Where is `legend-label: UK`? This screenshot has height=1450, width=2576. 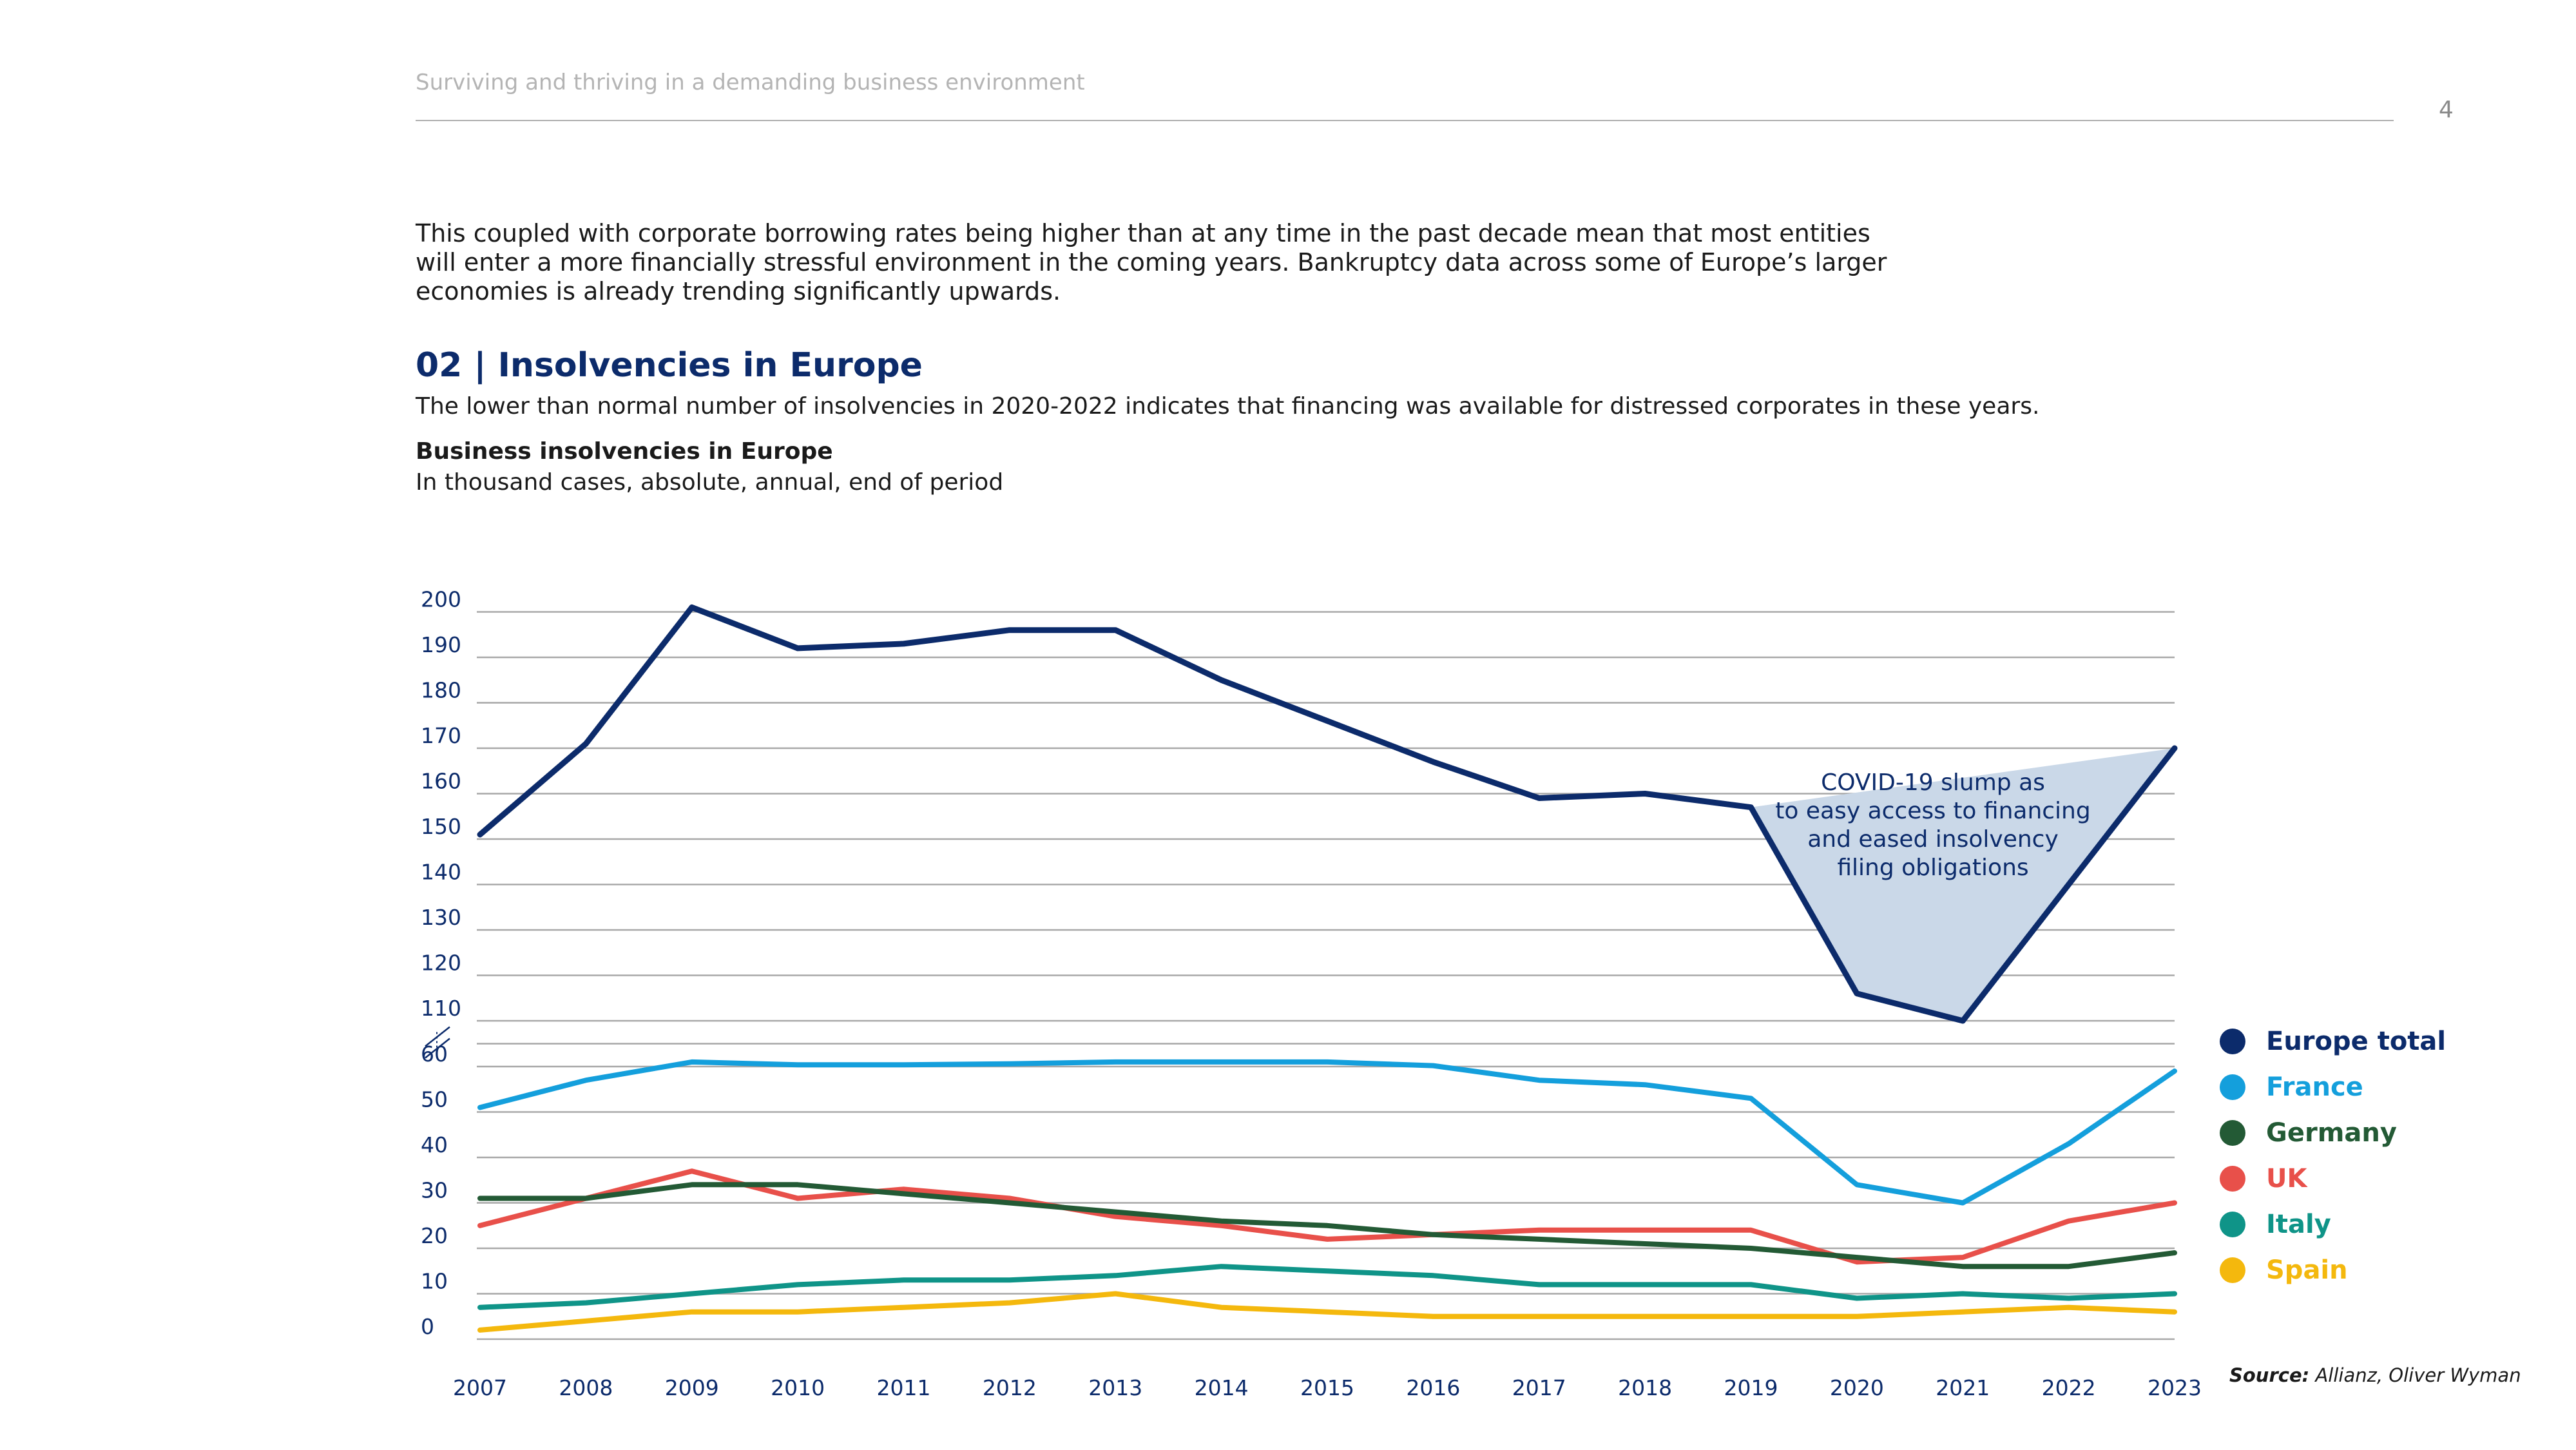
legend-label: UK is located at coordinates (2286, 1178).